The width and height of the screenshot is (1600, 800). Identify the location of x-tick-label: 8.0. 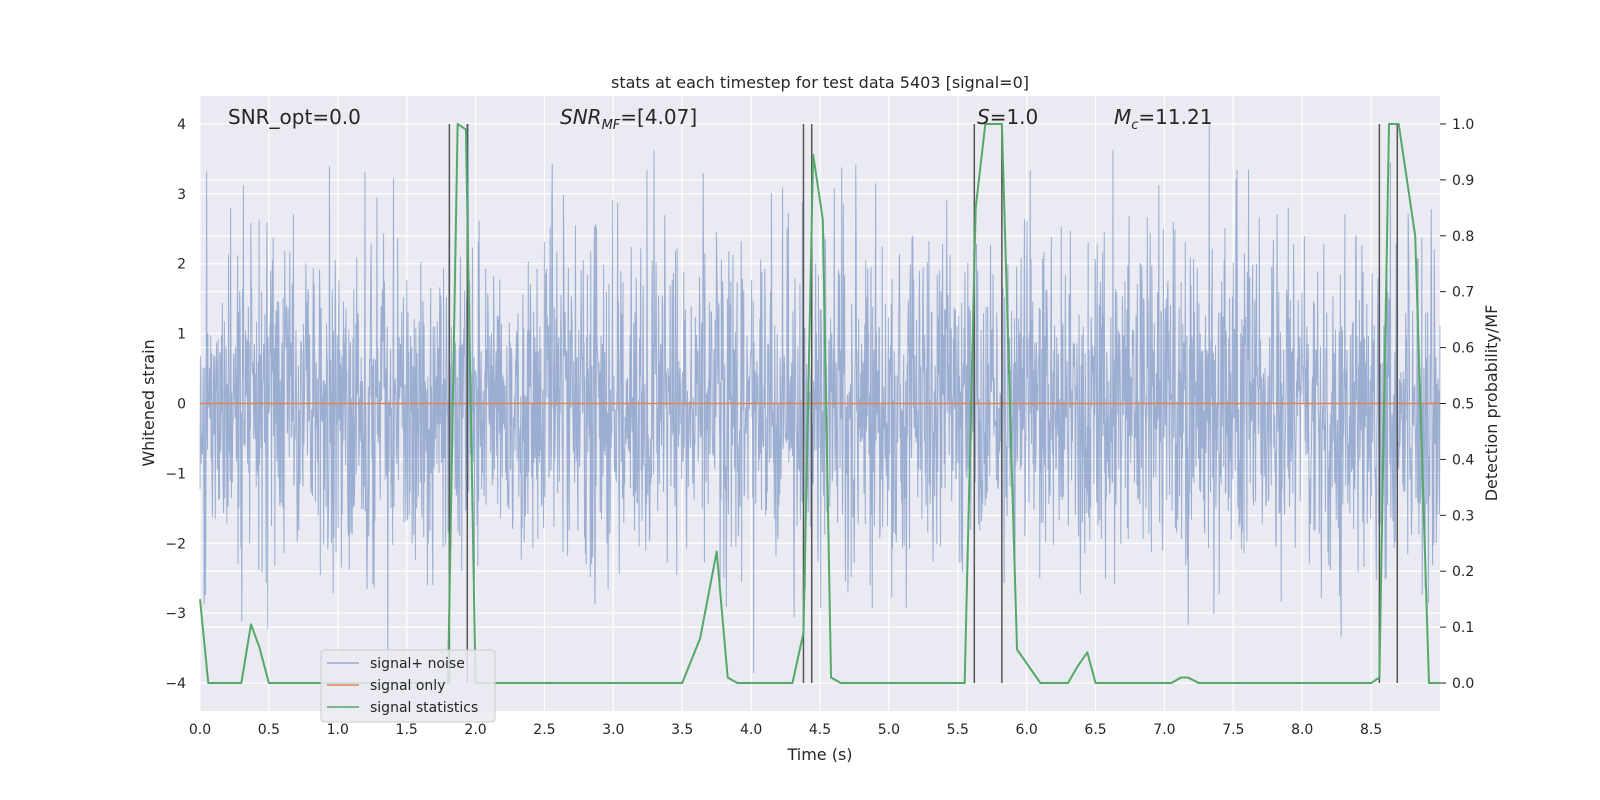
(1302, 730).